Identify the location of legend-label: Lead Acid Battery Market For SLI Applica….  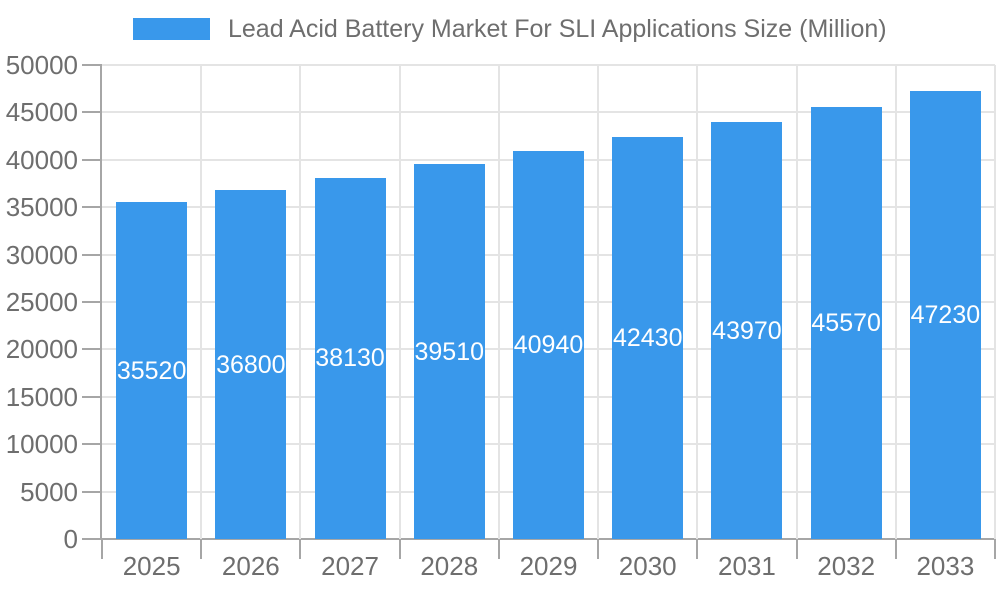
(557, 28).